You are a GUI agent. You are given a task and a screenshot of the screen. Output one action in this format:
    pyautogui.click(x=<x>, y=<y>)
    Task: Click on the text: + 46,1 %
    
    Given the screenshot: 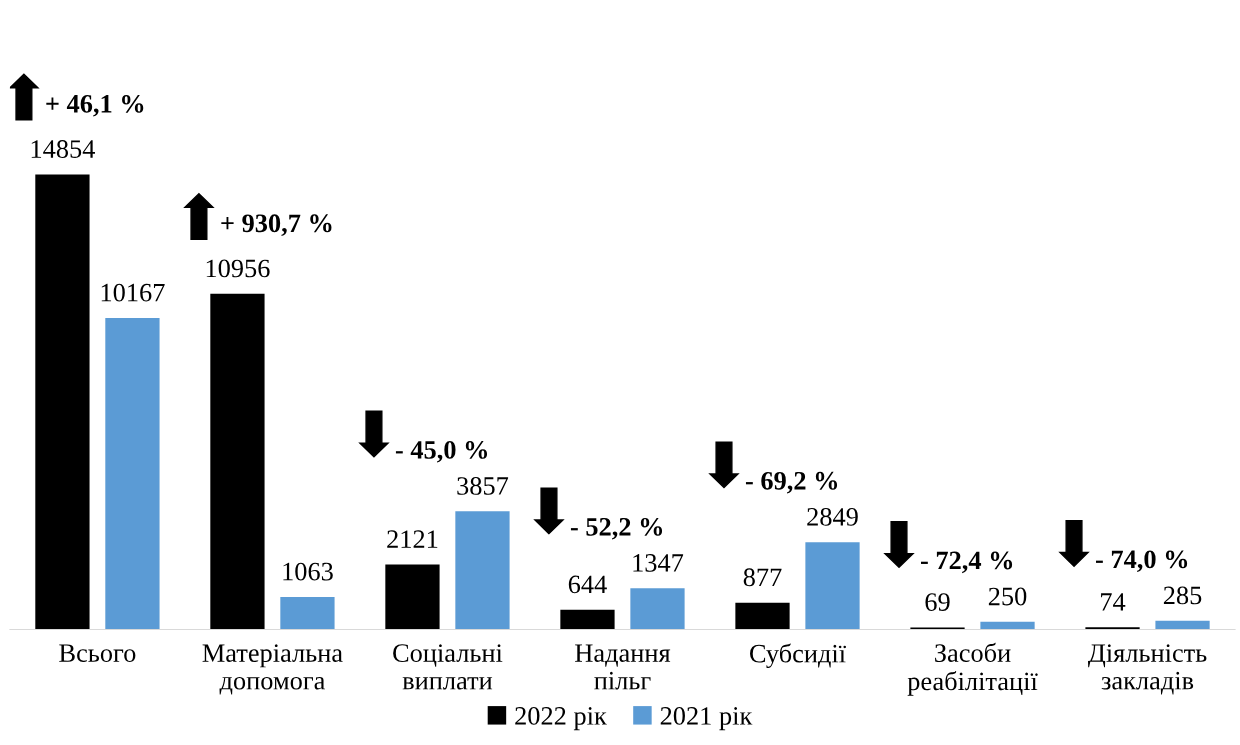 What is the action you would take?
    pyautogui.click(x=95, y=105)
    